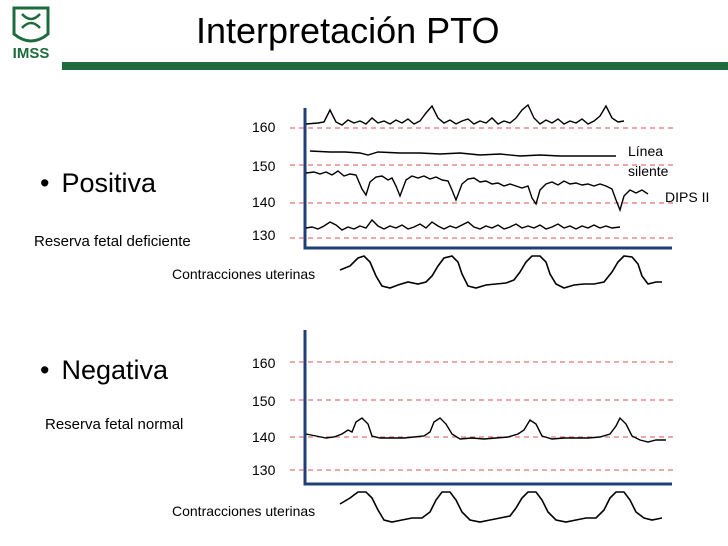 The width and height of the screenshot is (728, 546). I want to click on logo-wordmark: IMSS, so click(31, 53).